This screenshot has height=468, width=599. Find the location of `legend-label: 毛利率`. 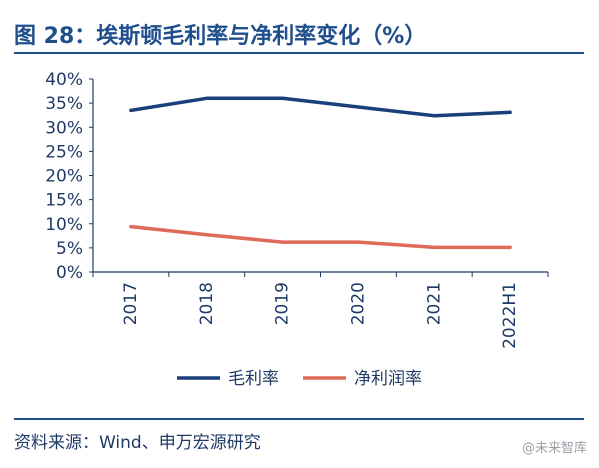

legend-label: 毛利率 is located at coordinates (253, 379).